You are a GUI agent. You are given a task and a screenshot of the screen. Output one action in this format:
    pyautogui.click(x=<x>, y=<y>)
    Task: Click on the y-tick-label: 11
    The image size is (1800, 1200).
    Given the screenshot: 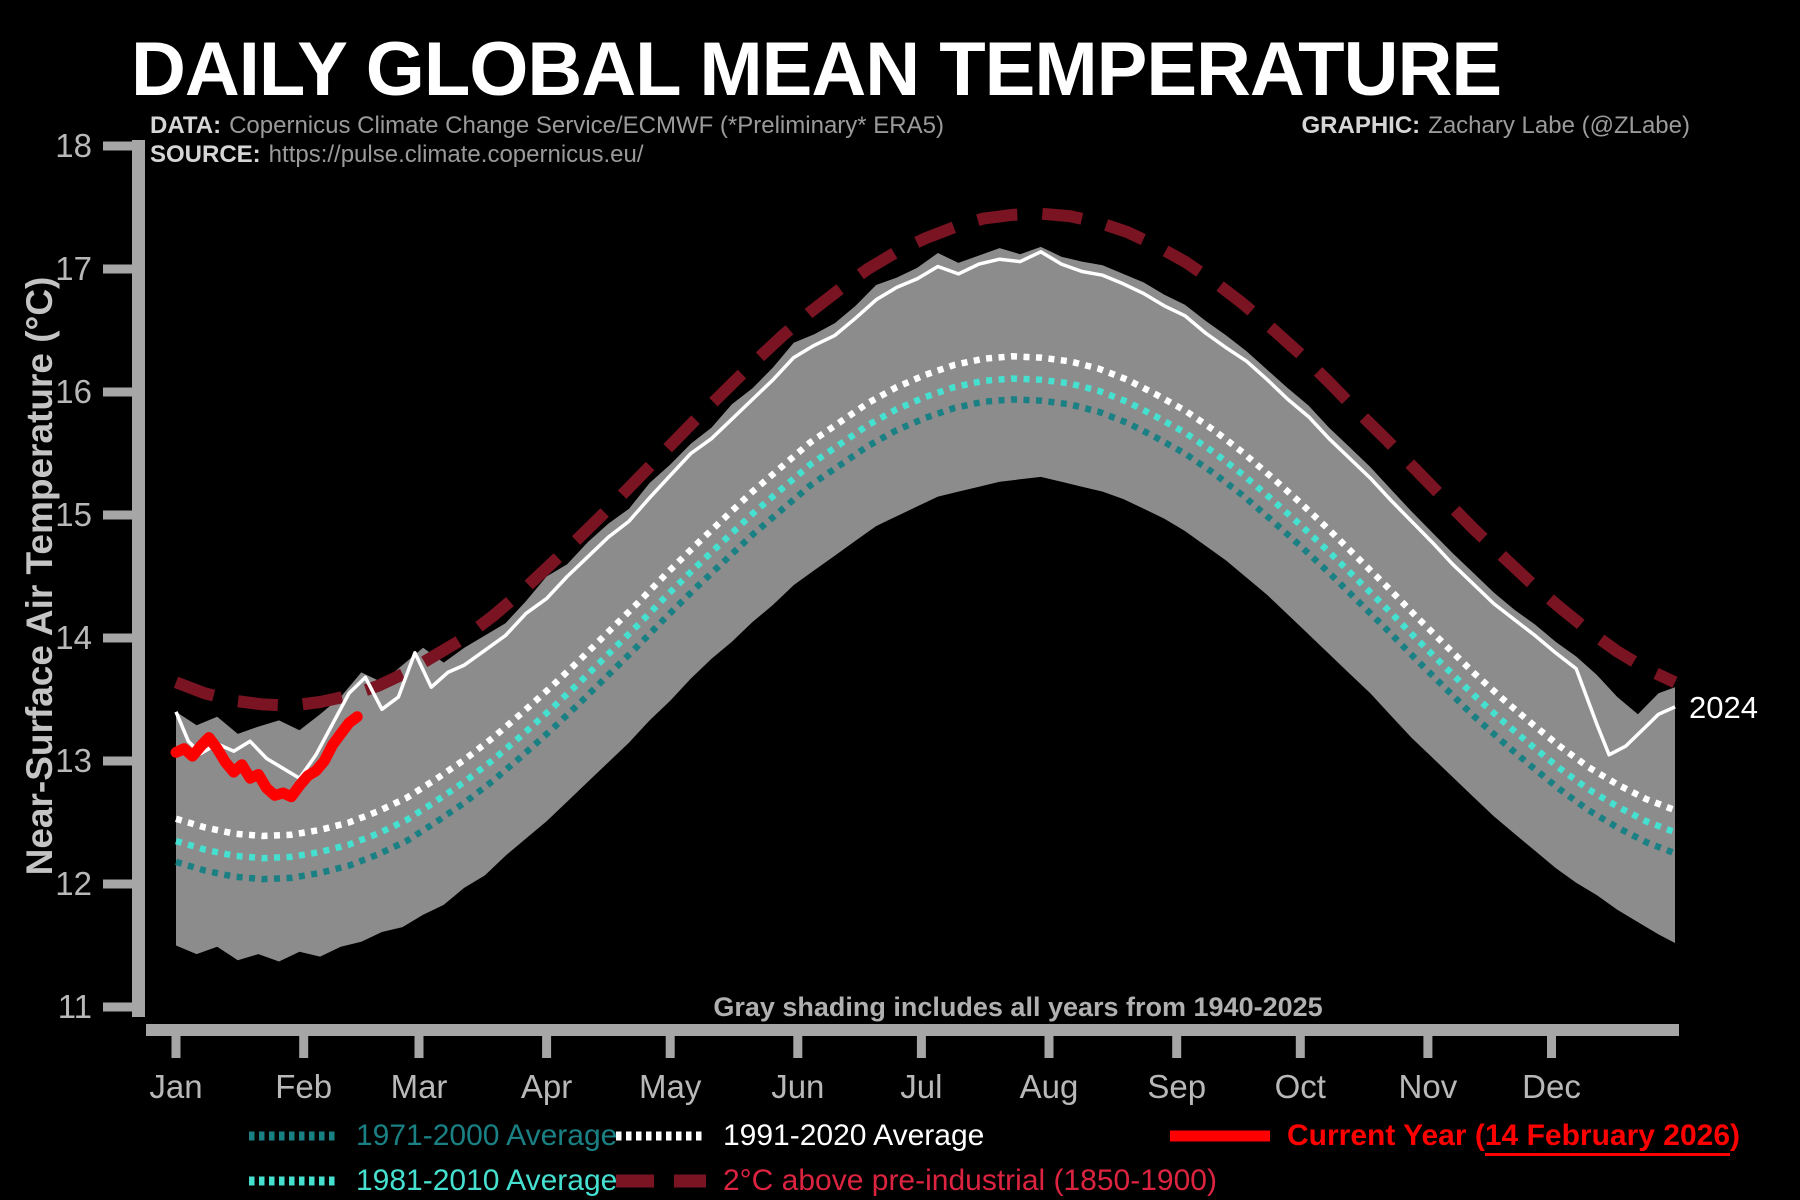 What is the action you would take?
    pyautogui.click(x=75, y=1006)
    